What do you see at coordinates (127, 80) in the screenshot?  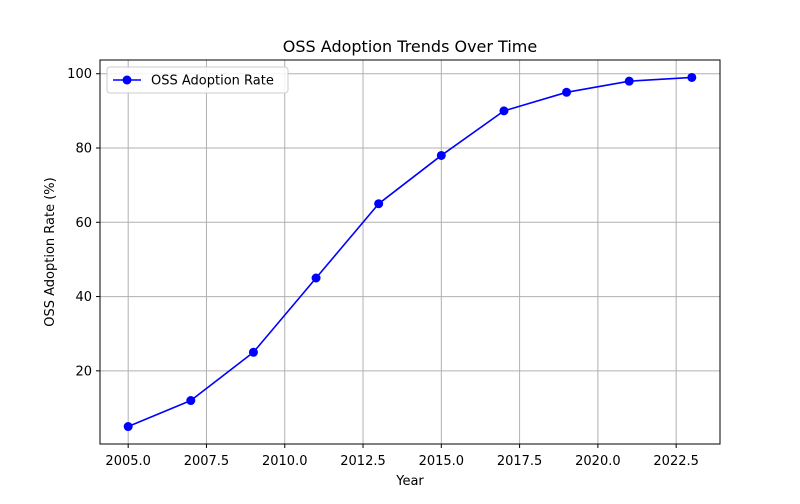 I see `legend-marker-swatch` at bounding box center [127, 80].